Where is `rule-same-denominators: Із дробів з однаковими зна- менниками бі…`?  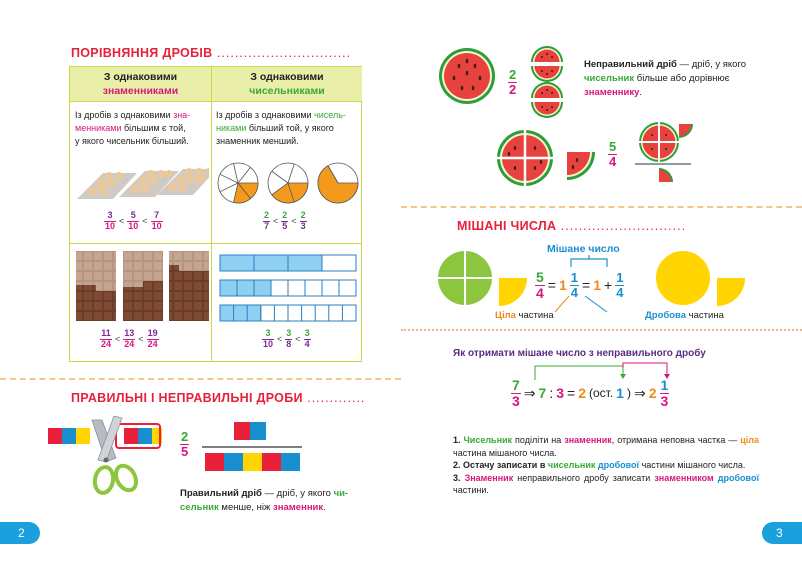
rule-same-denominators: Із дробів з однаковими зна- менниками бі… is located at coordinates (133, 128).